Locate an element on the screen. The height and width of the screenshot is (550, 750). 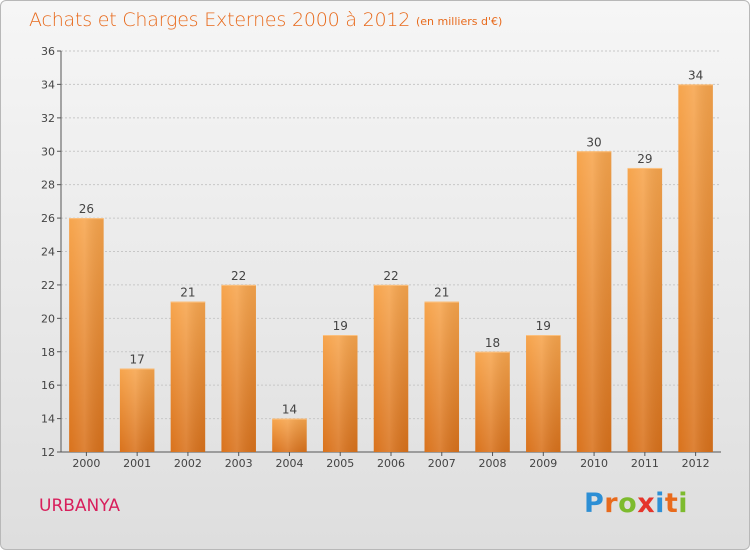
proxiti-logo: Proxiti is located at coordinates (636, 503).